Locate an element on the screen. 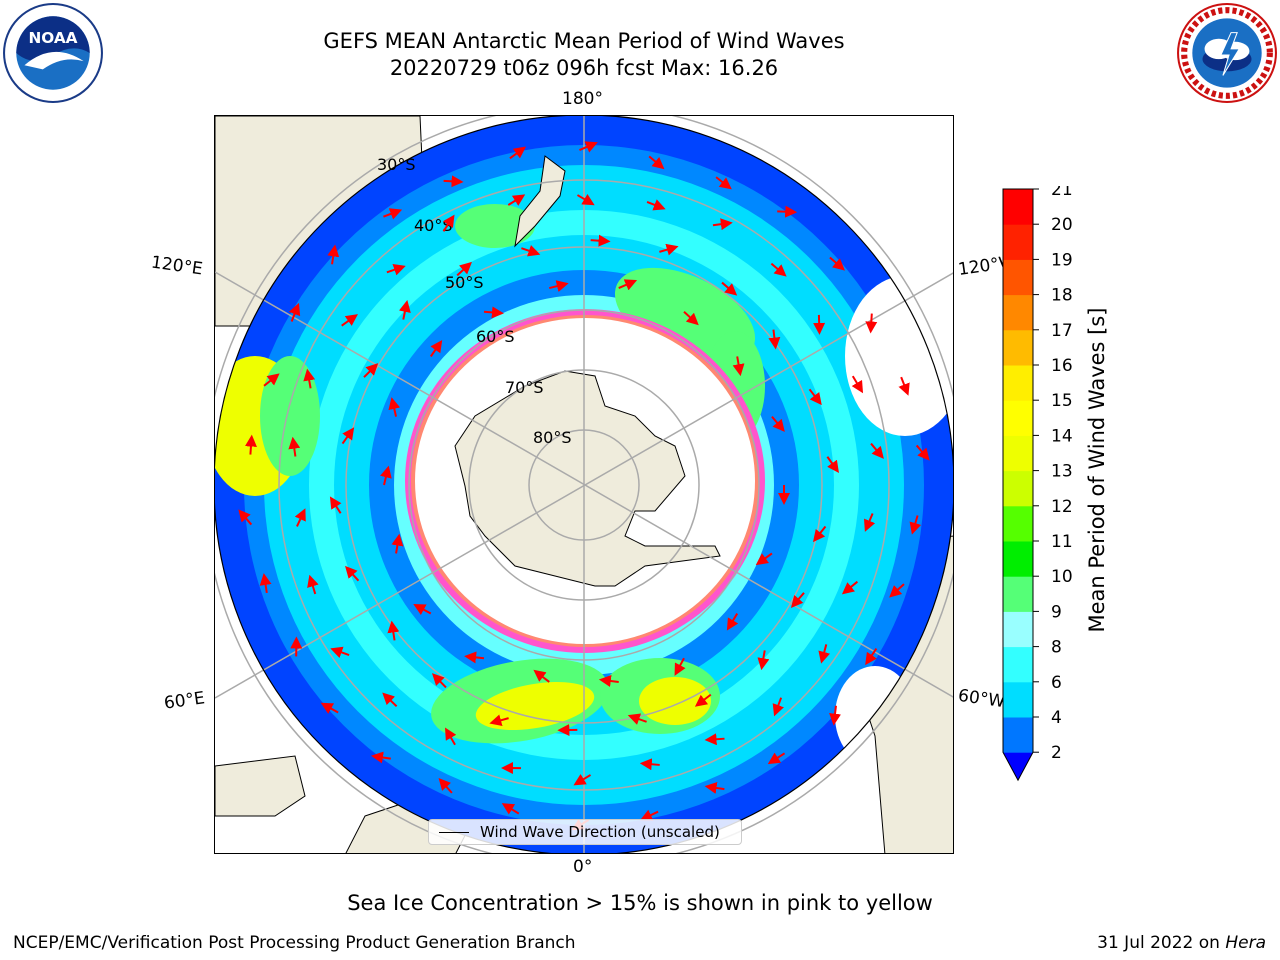 Image resolution: width=1280 pixels, height=960 pixels. colorbar-blocks is located at coordinates (1018, 485).